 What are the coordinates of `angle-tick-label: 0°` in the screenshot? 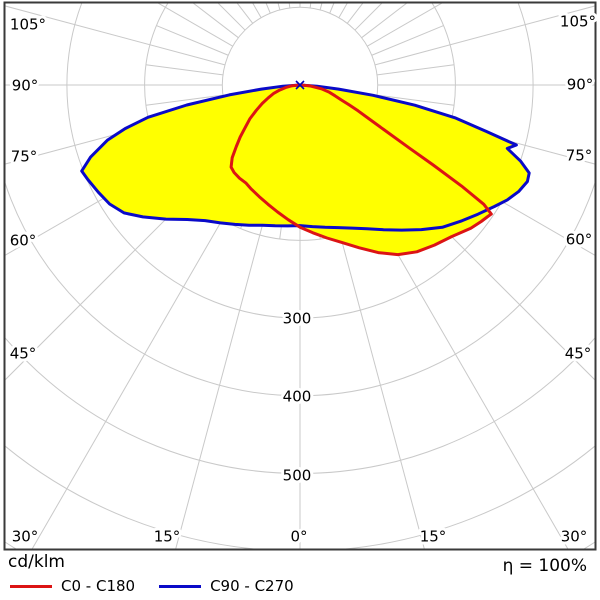 It's located at (298, 536).